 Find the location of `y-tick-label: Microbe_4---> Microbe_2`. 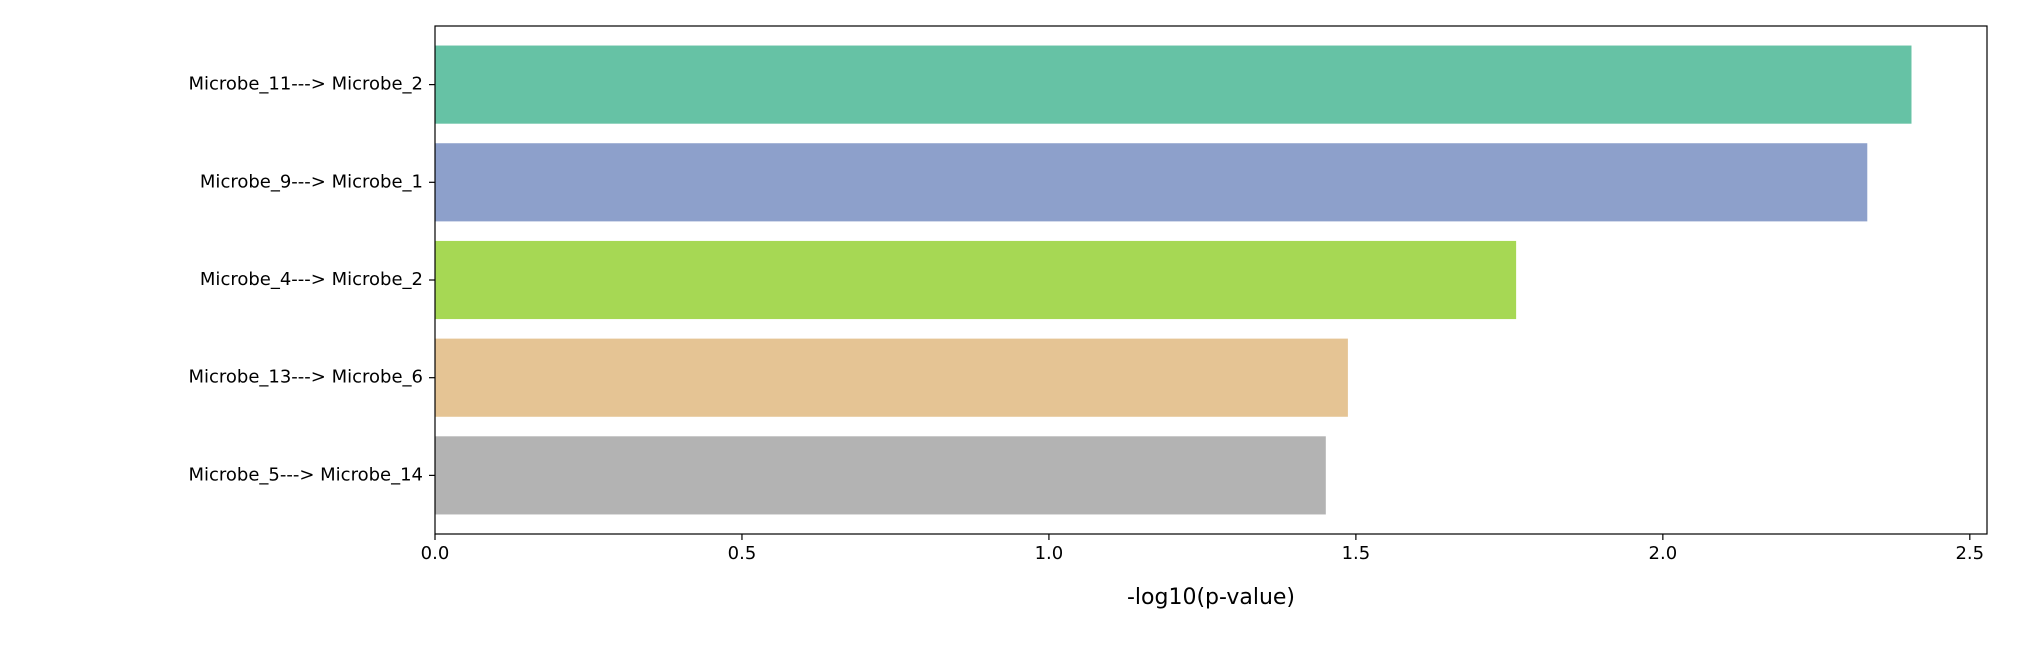

y-tick-label: Microbe_4---> Microbe_2 is located at coordinates (311, 279).